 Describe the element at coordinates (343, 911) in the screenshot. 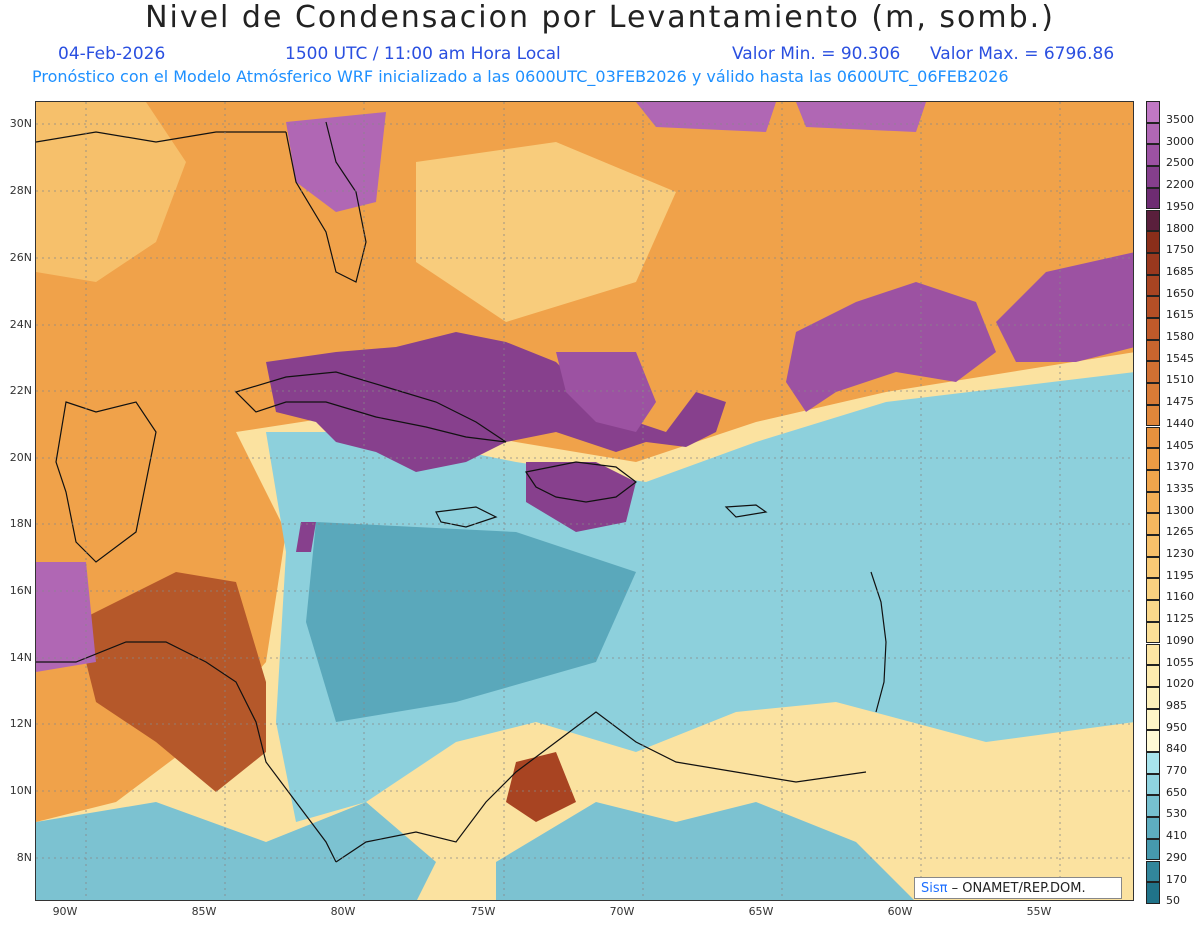

I see `lon-label: 80W` at that location.